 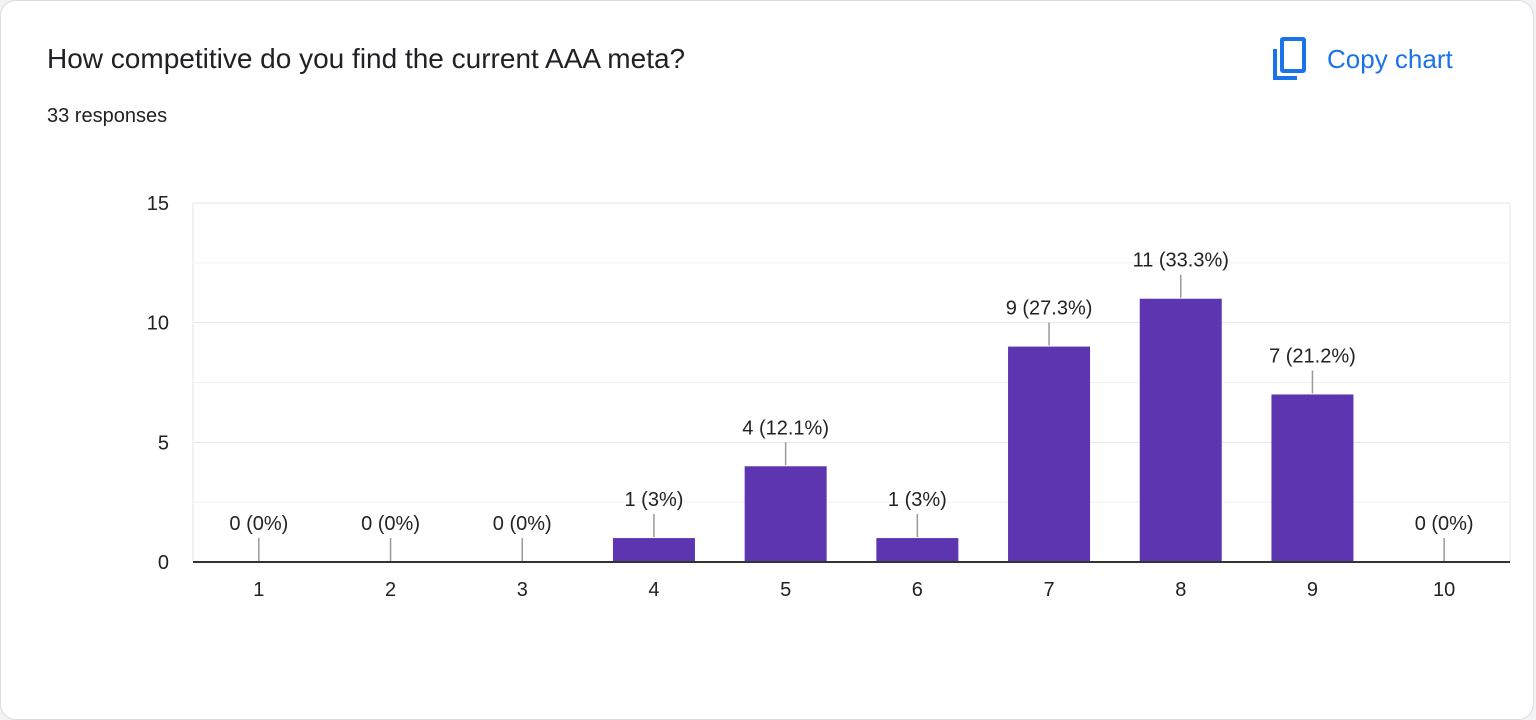 What do you see at coordinates (1444, 590) in the screenshot?
I see `x-tick-label-10: 10` at bounding box center [1444, 590].